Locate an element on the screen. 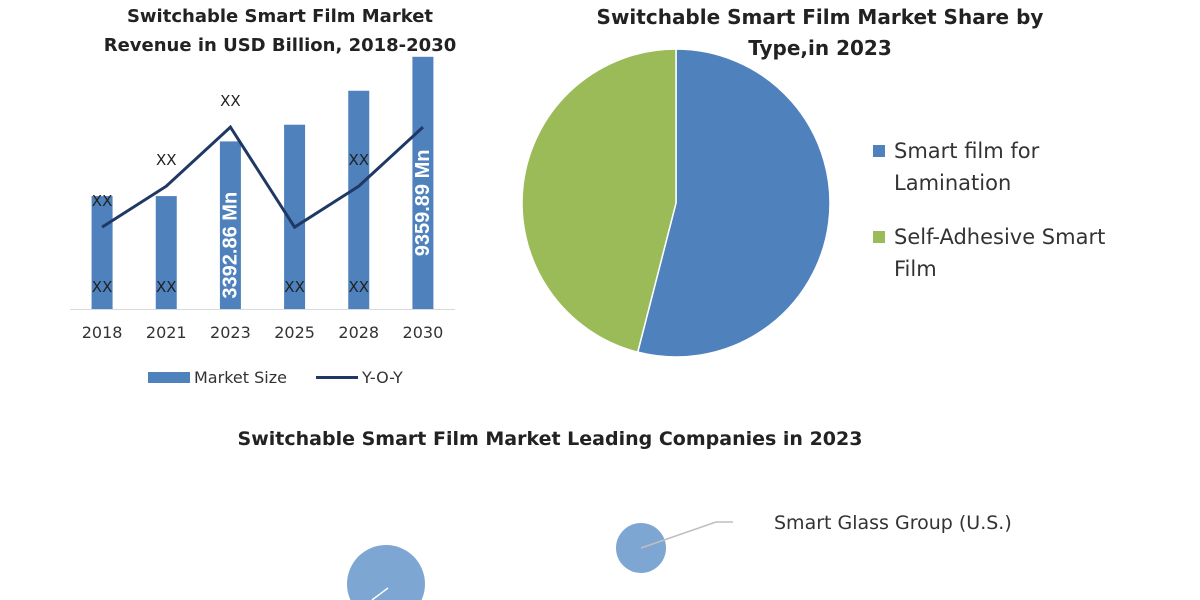 Image resolution: width=1200 pixels, height=600 pixels. pie-legend-label: Smart film for Lamination is located at coordinates (967, 167).